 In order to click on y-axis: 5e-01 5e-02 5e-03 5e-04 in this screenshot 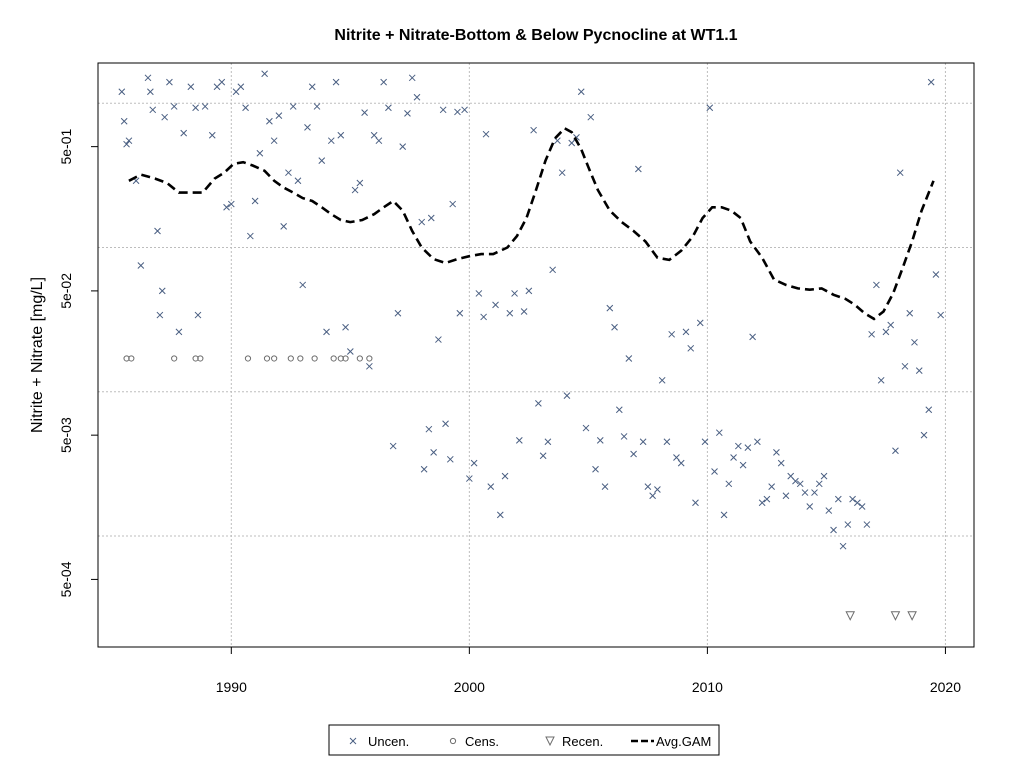, I will do `click(78, 363)`.